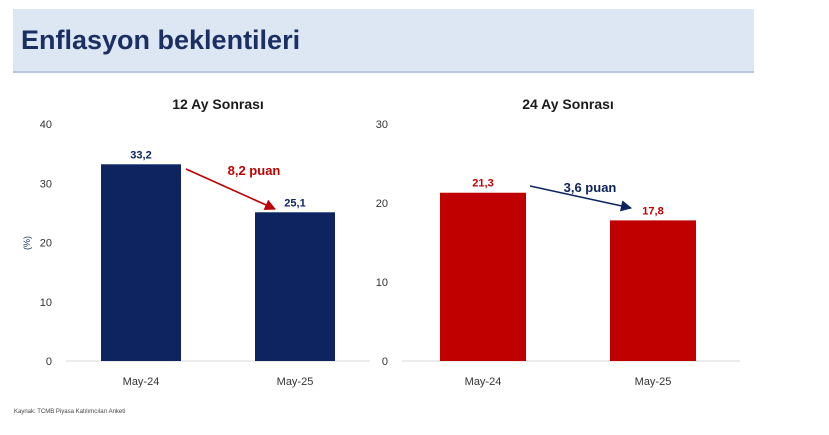 The image size is (829, 435). I want to click on change-annotation: 8,2 puan, so click(254, 170).